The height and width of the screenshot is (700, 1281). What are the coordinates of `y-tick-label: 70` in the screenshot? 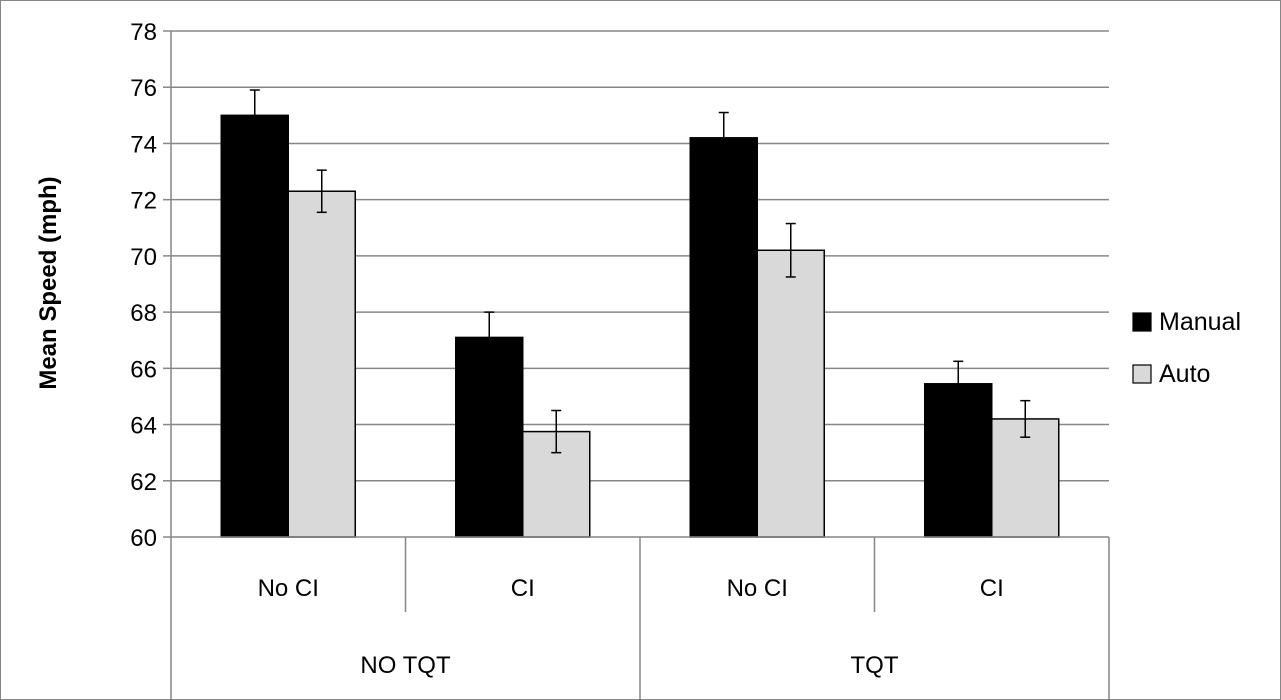 It's located at (143, 257).